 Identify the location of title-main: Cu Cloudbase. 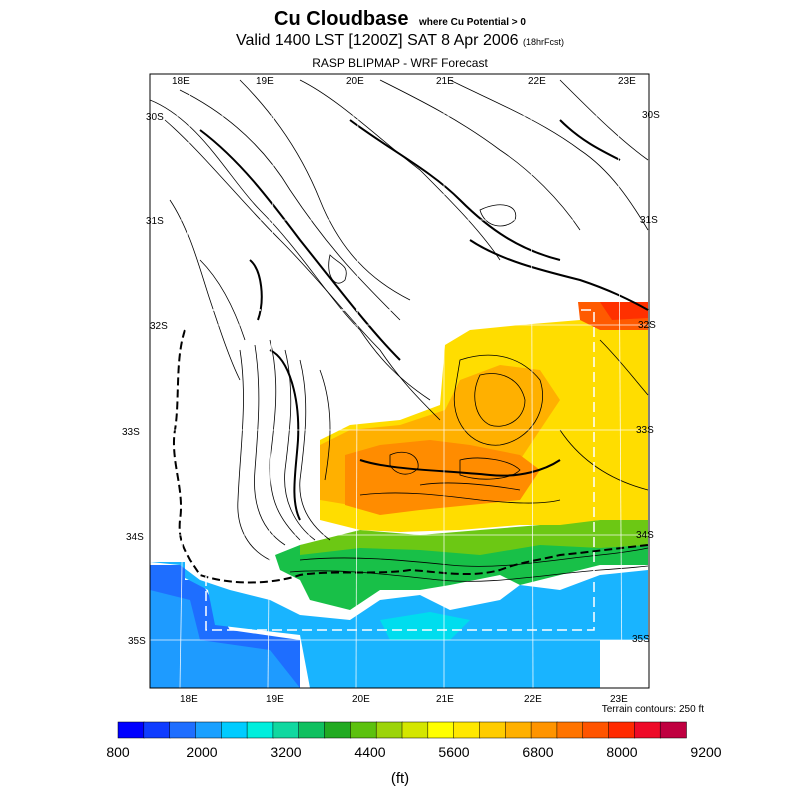
(341, 19).